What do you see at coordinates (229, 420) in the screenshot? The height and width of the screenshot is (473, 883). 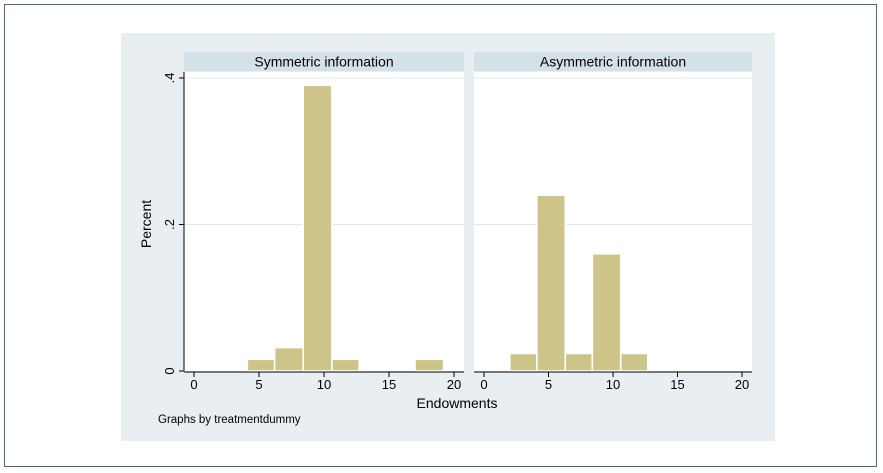 I see `graphs-by-note: Graphs by treatmentdummy` at bounding box center [229, 420].